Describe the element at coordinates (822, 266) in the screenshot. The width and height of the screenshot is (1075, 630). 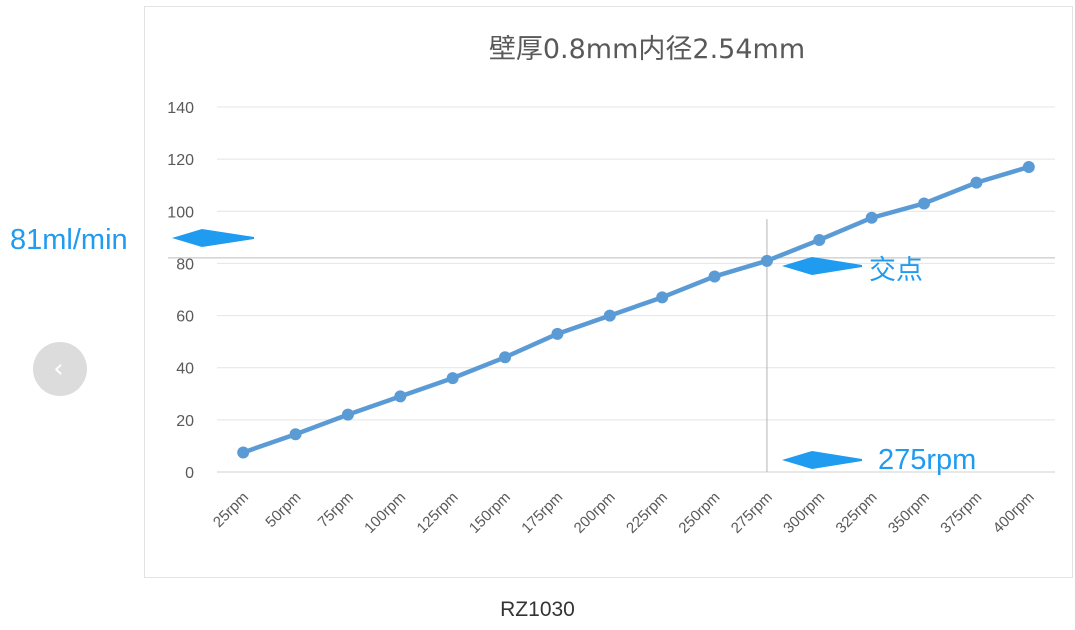
I see `intersection-arrow` at that location.